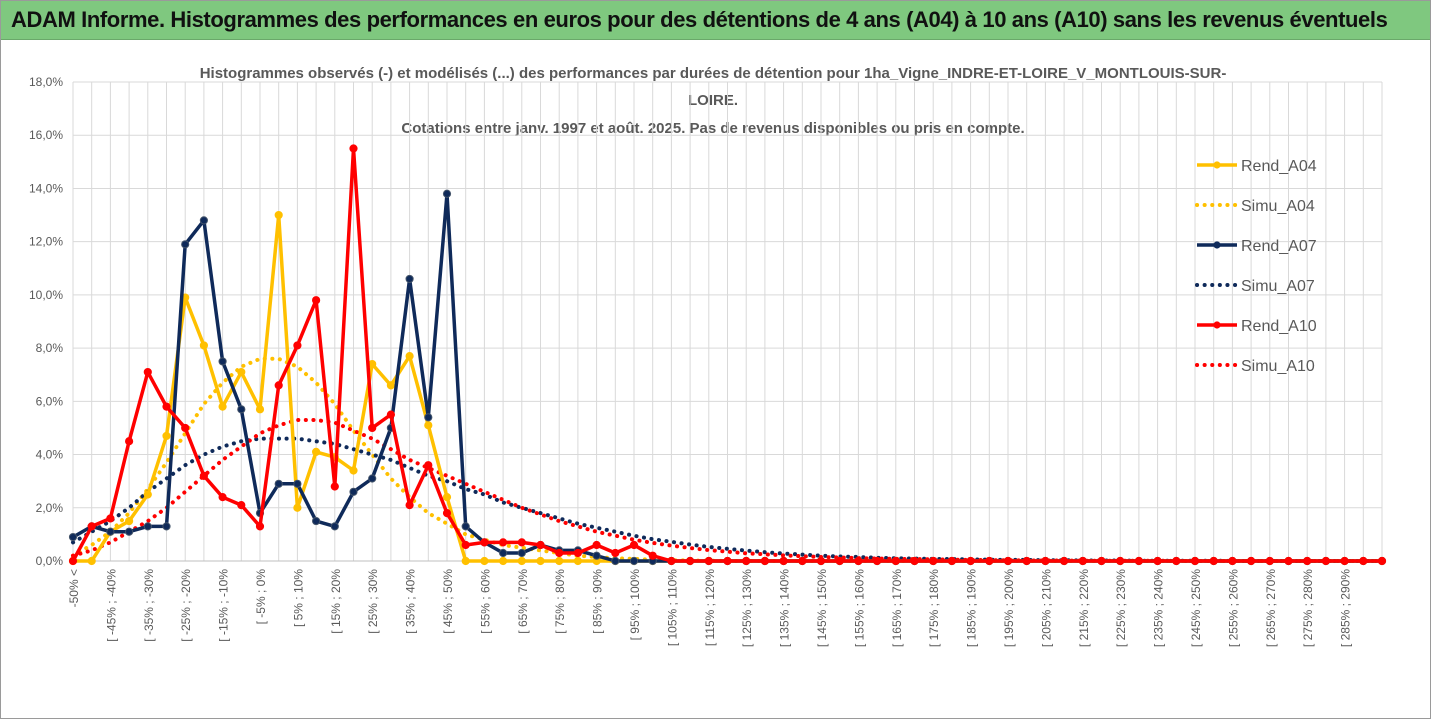 This screenshot has width=1431, height=719. Describe the element at coordinates (50, 561) in the screenshot. I see `y-tick-label: 0,0%` at that location.